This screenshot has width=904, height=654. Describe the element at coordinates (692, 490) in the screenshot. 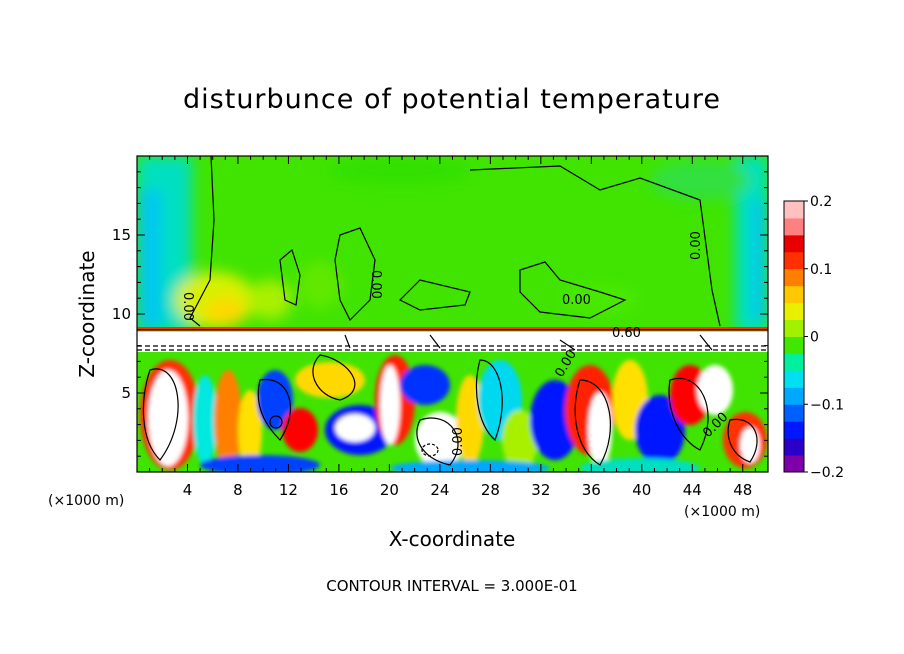

I see `x-tick-label: 44` at that location.